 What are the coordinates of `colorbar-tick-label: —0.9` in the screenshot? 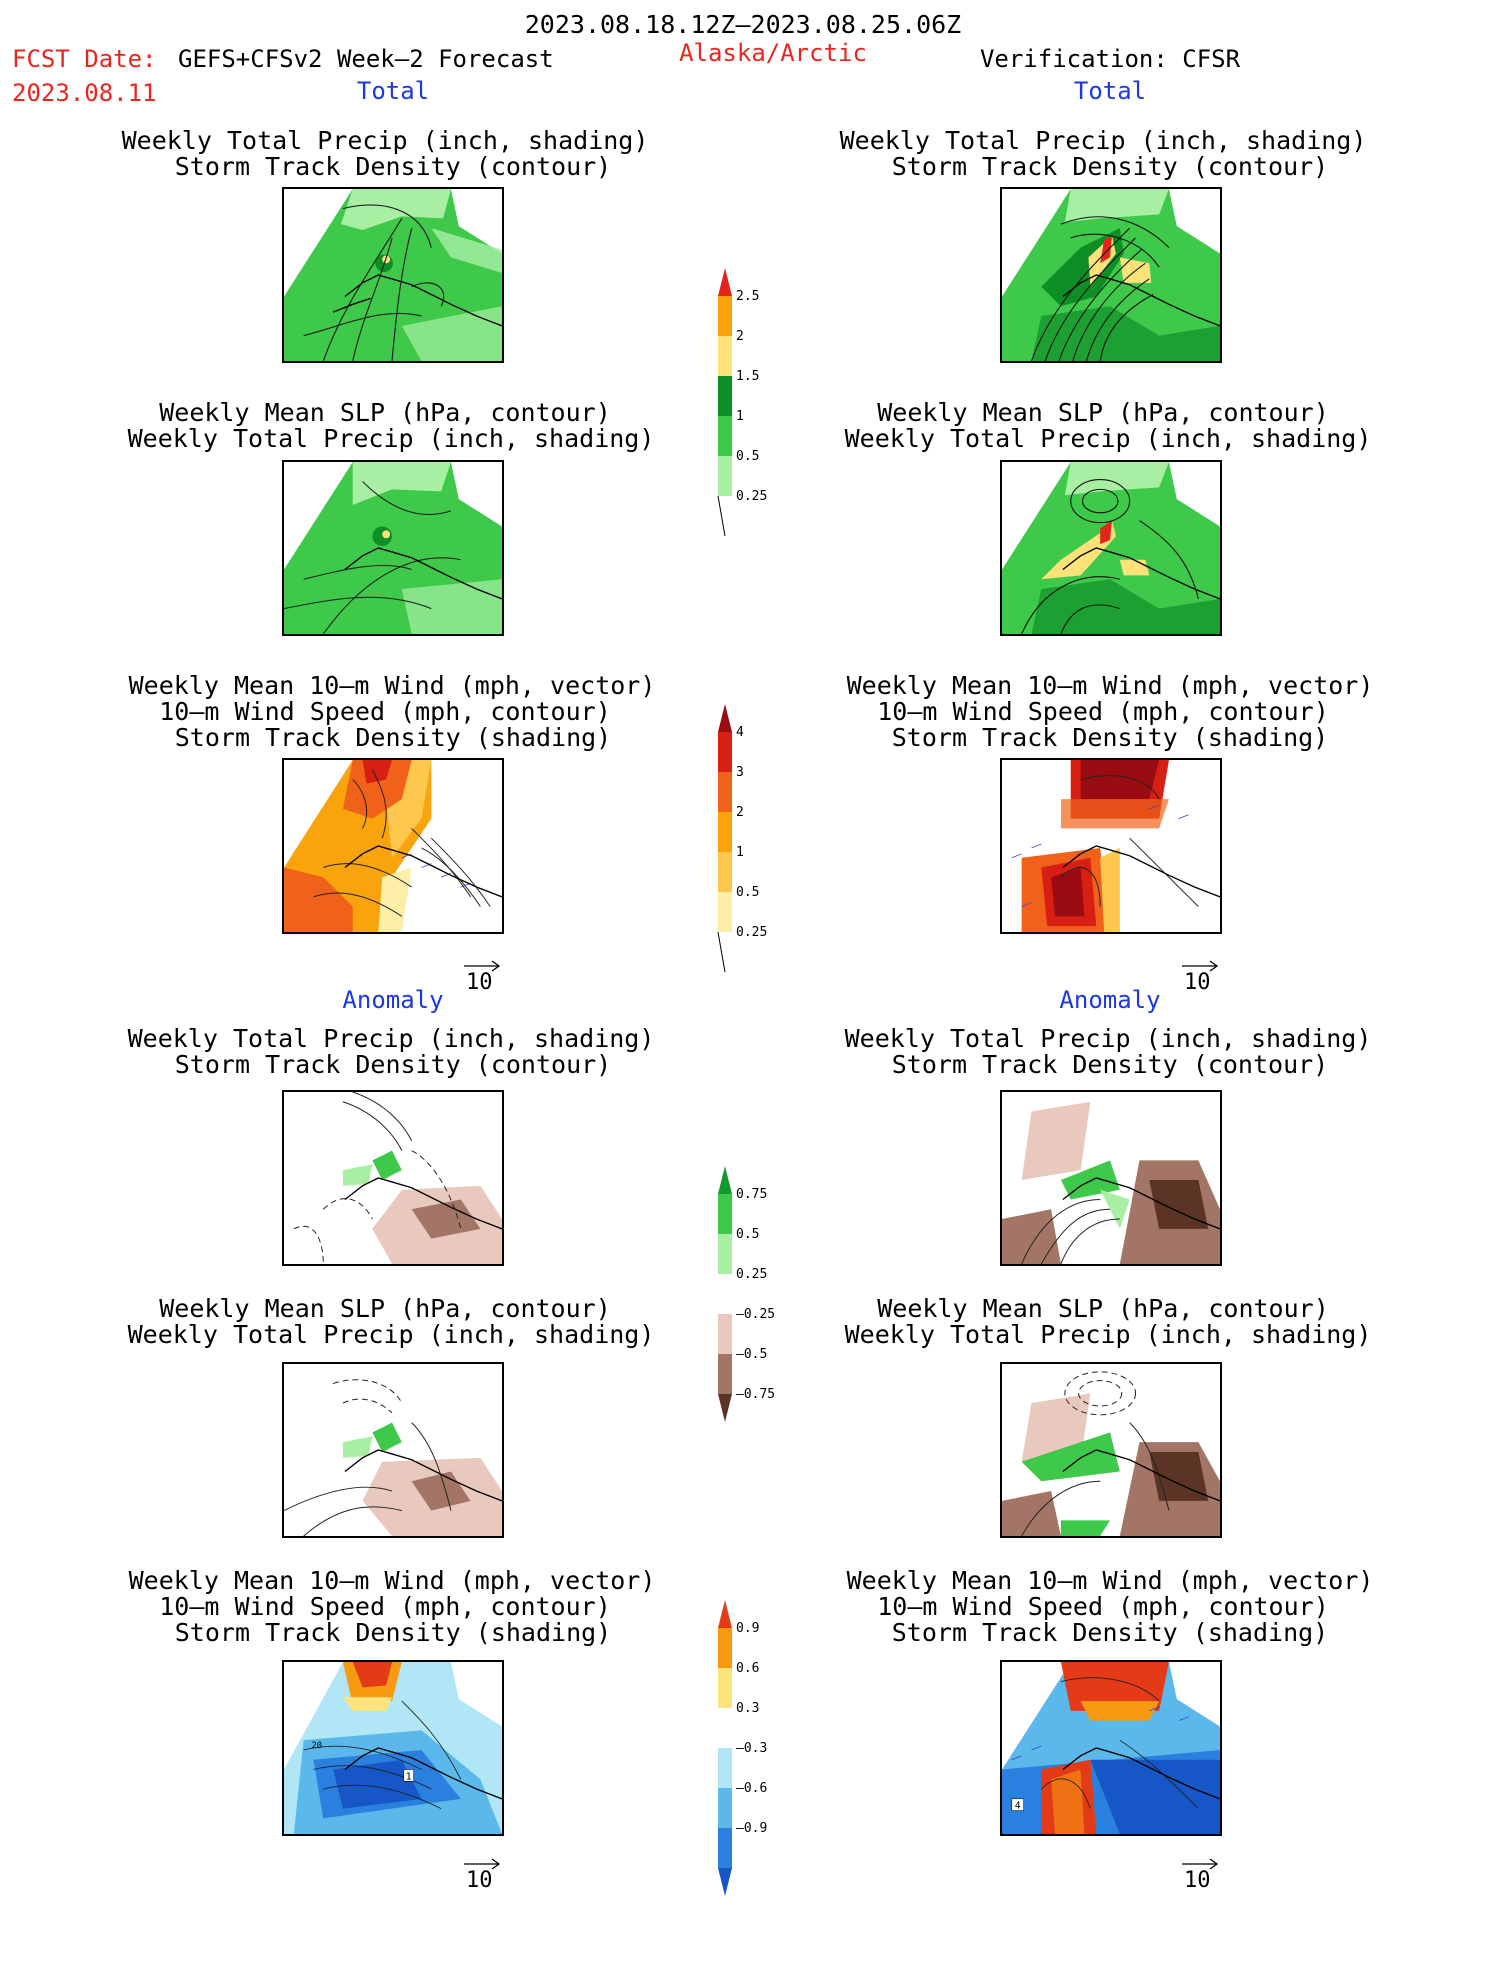 It's located at (751, 1828).